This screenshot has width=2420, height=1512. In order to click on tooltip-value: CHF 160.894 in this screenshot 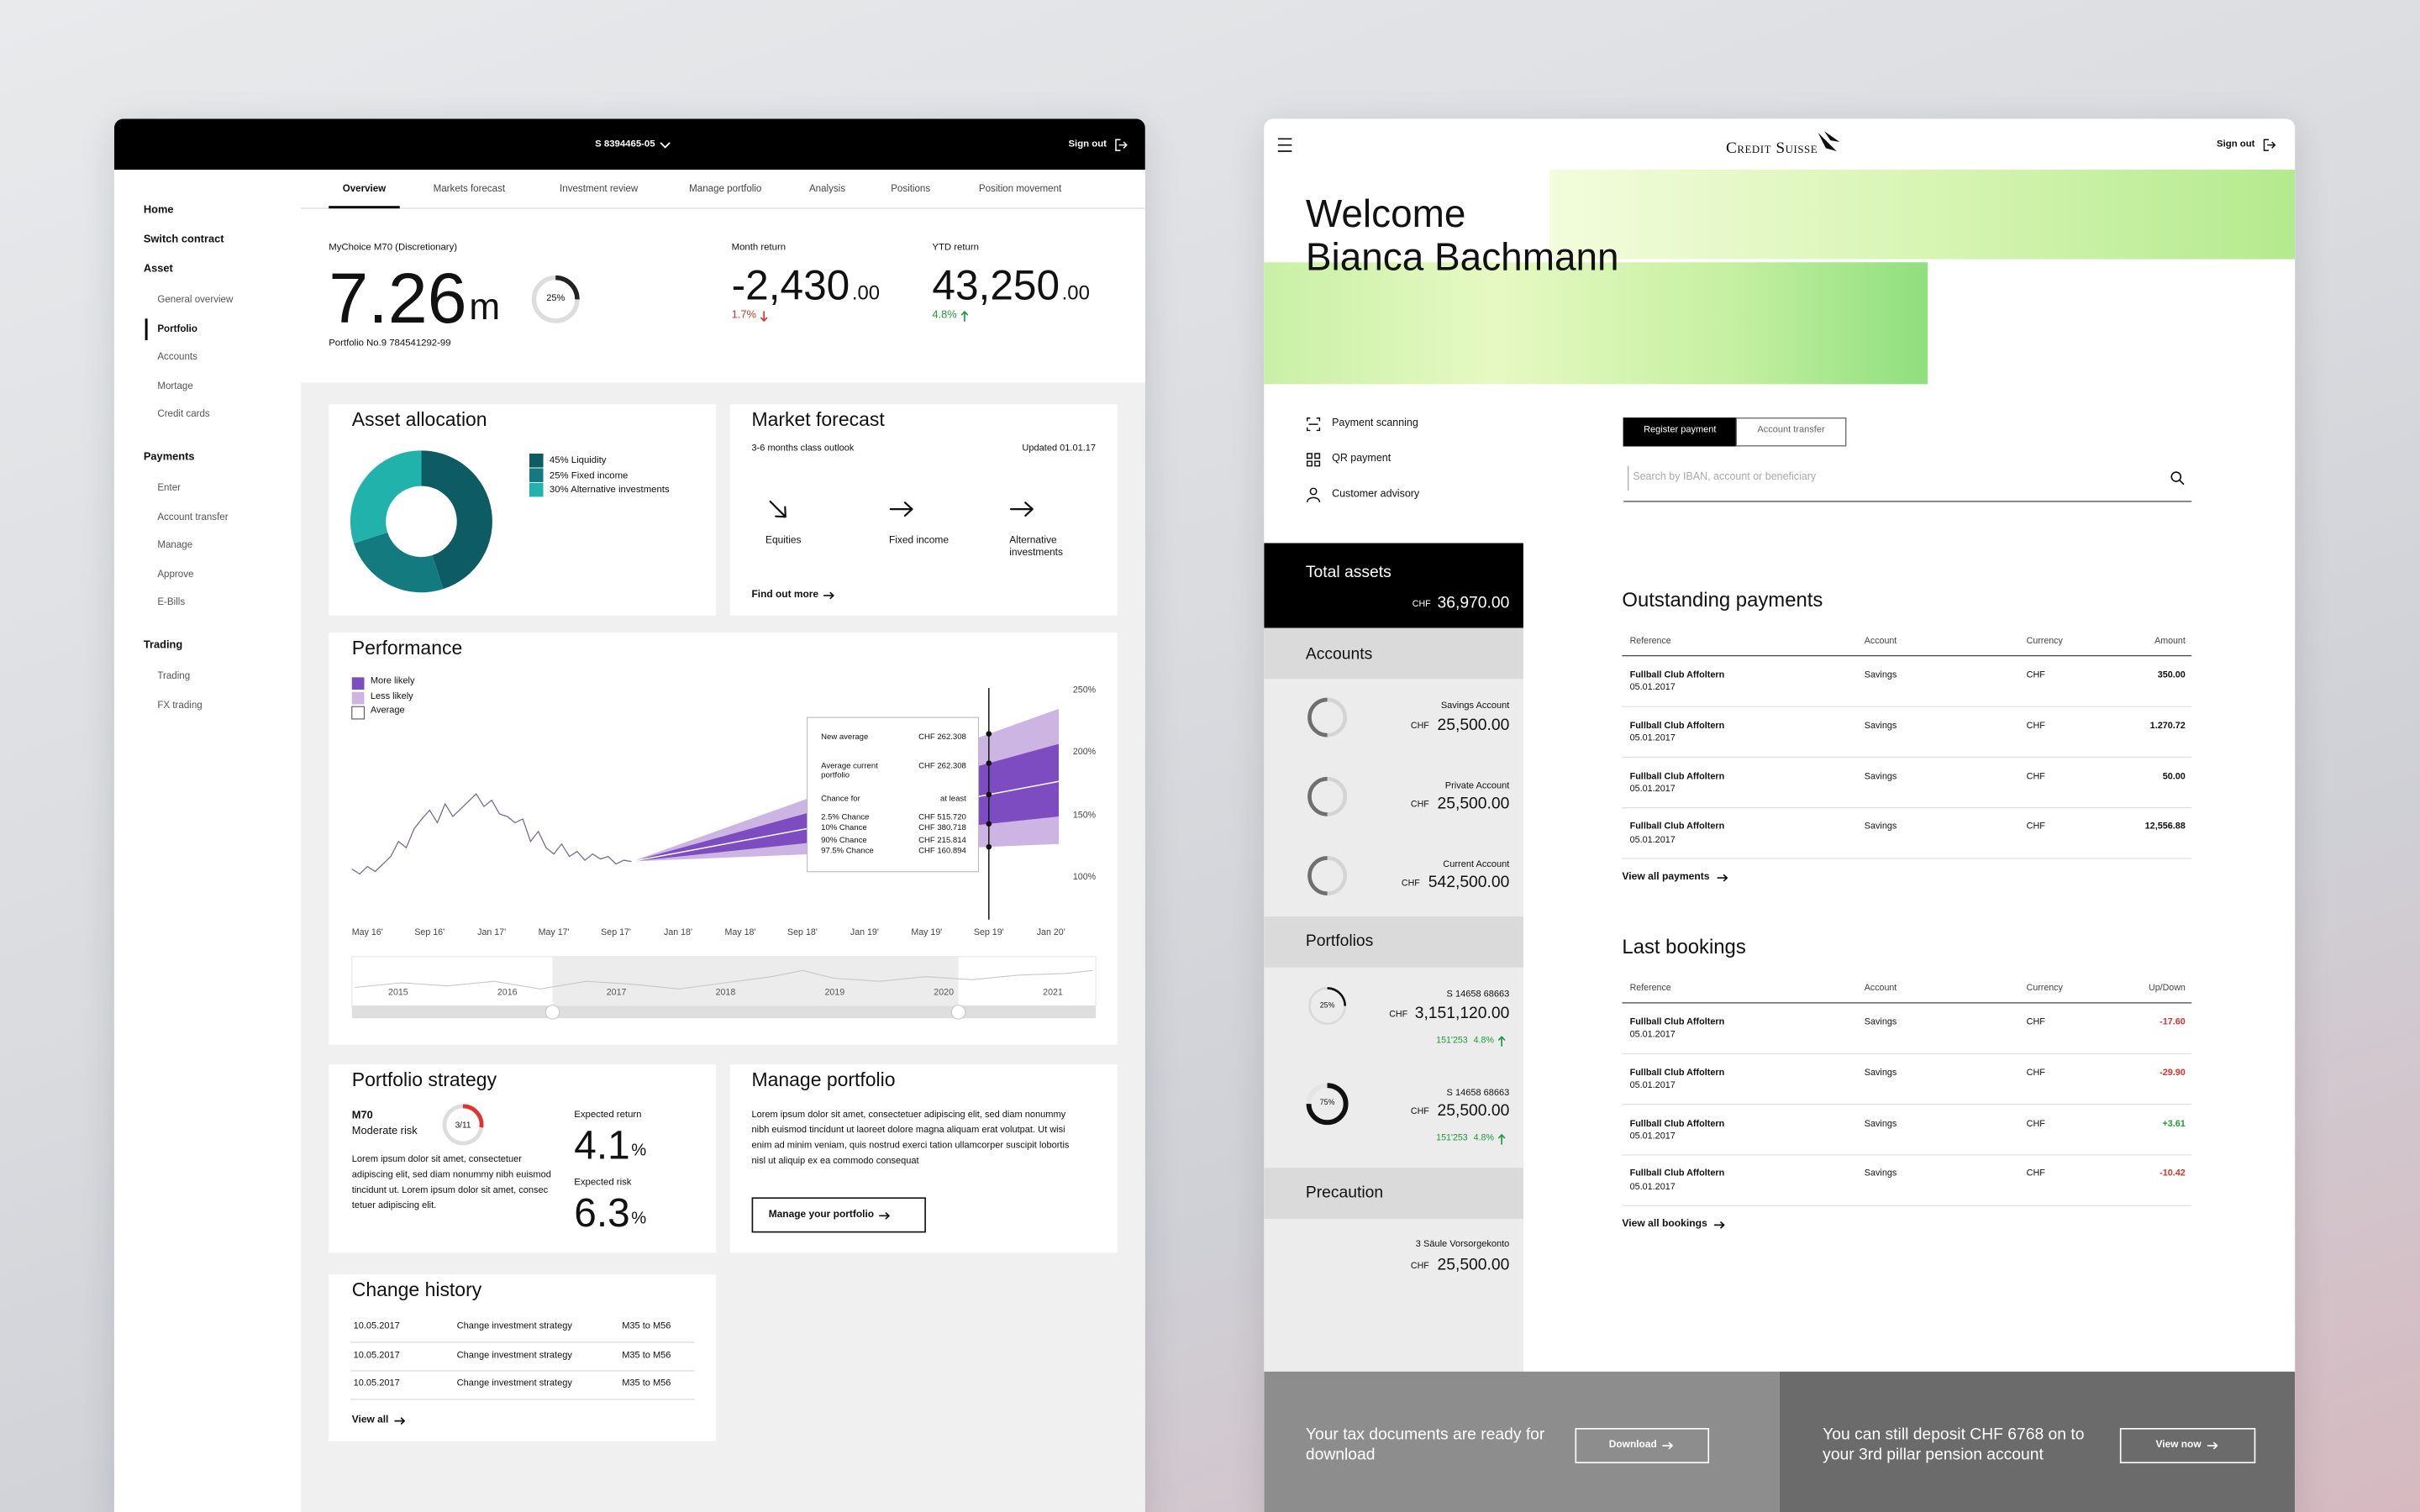, I will do `click(942, 853)`.